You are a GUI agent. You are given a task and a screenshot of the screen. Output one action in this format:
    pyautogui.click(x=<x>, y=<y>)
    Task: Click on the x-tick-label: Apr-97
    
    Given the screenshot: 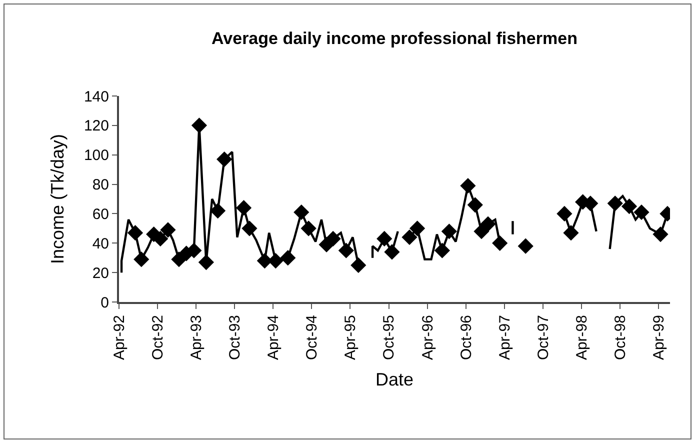 What is the action you would take?
    pyautogui.click(x=505, y=337)
    